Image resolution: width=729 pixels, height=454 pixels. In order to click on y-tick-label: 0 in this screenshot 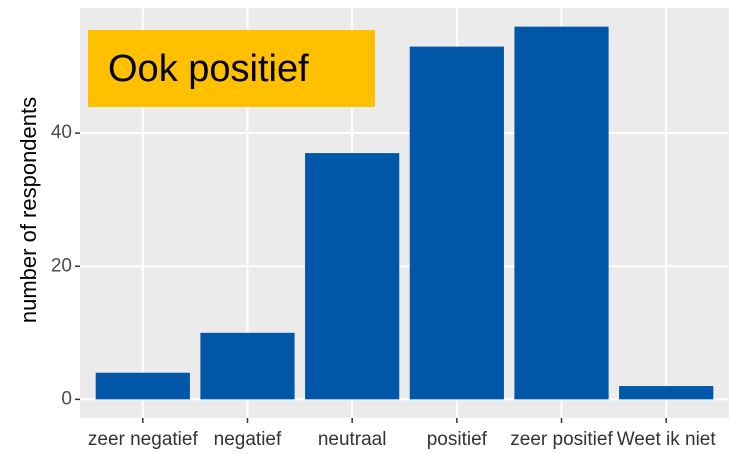, I will do `click(66, 398)`.